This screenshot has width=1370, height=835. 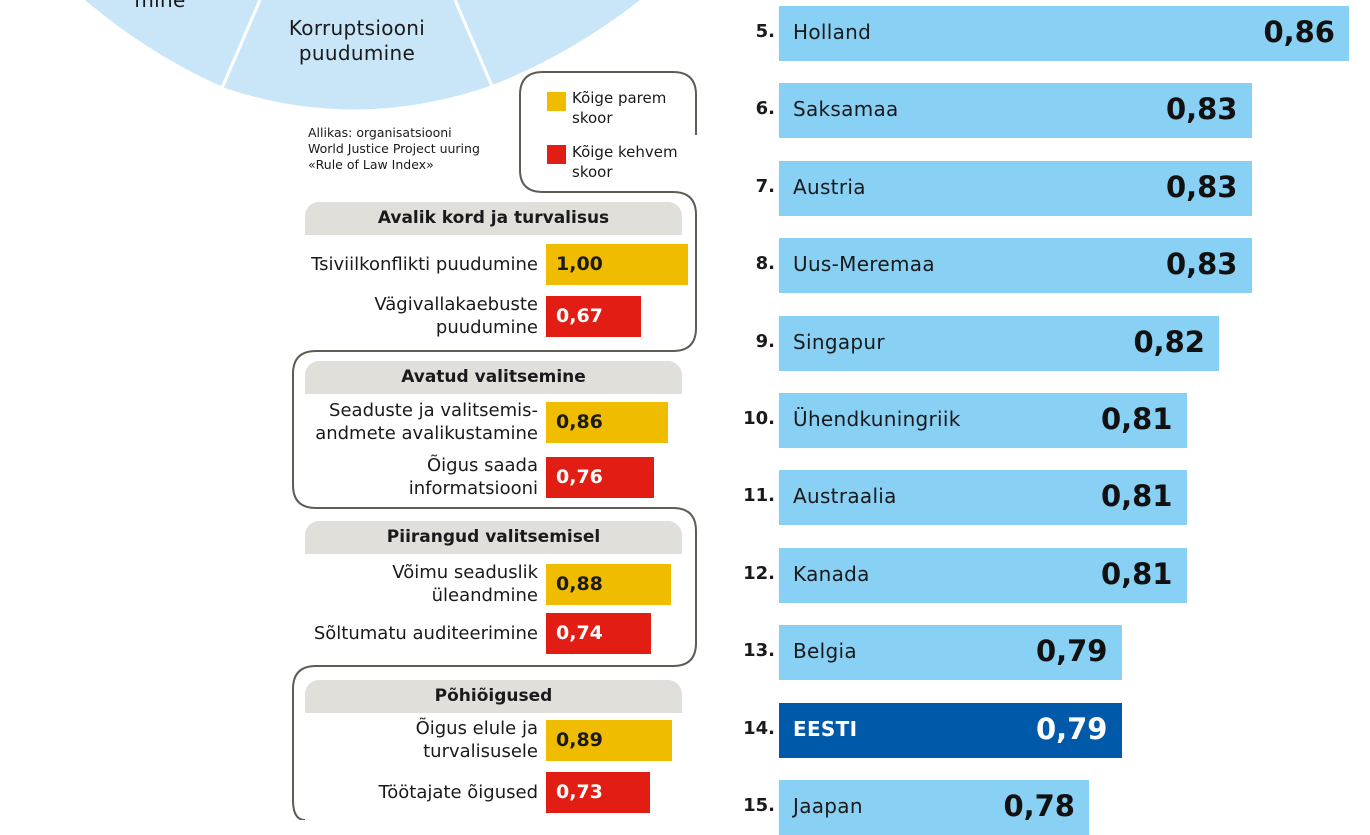 I want to click on rank-number: 7., so click(x=765, y=186).